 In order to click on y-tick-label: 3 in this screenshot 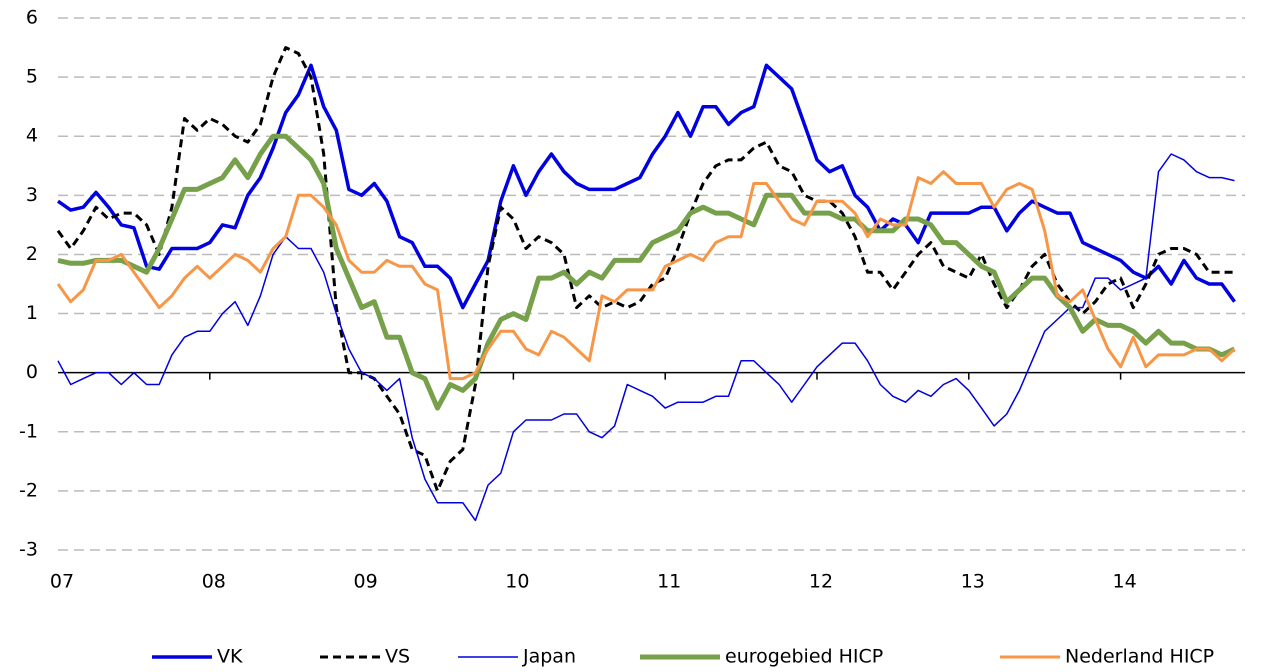, I will do `click(32, 195)`.